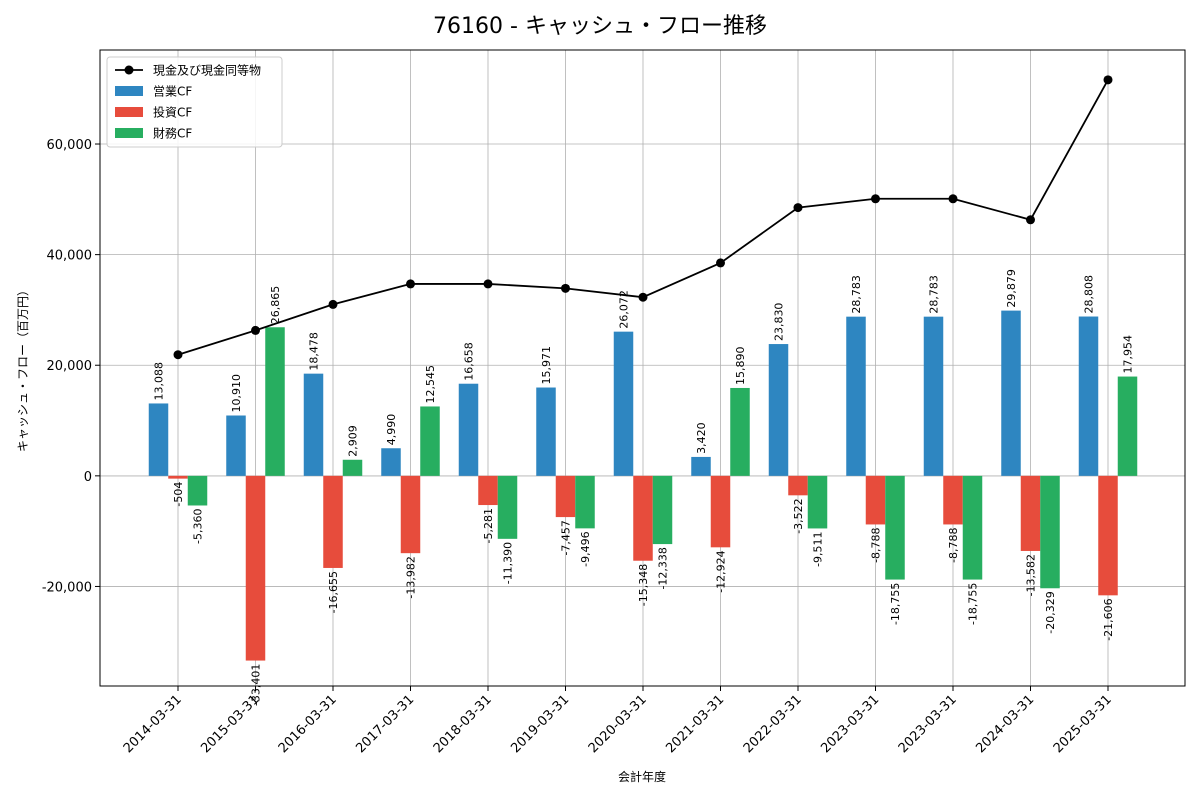  I want to click on bar-value-label: -9,496, so click(585, 548).